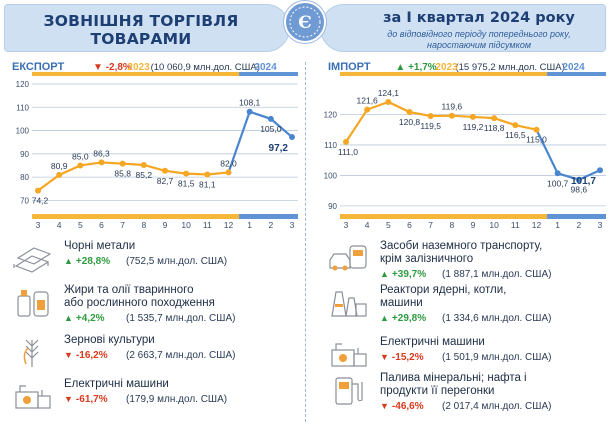 Image resolution: width=610 pixels, height=428 pixels. Describe the element at coordinates (437, 391) in the screenshot. I see `commodity-name-line: продукти її перегонки` at that location.